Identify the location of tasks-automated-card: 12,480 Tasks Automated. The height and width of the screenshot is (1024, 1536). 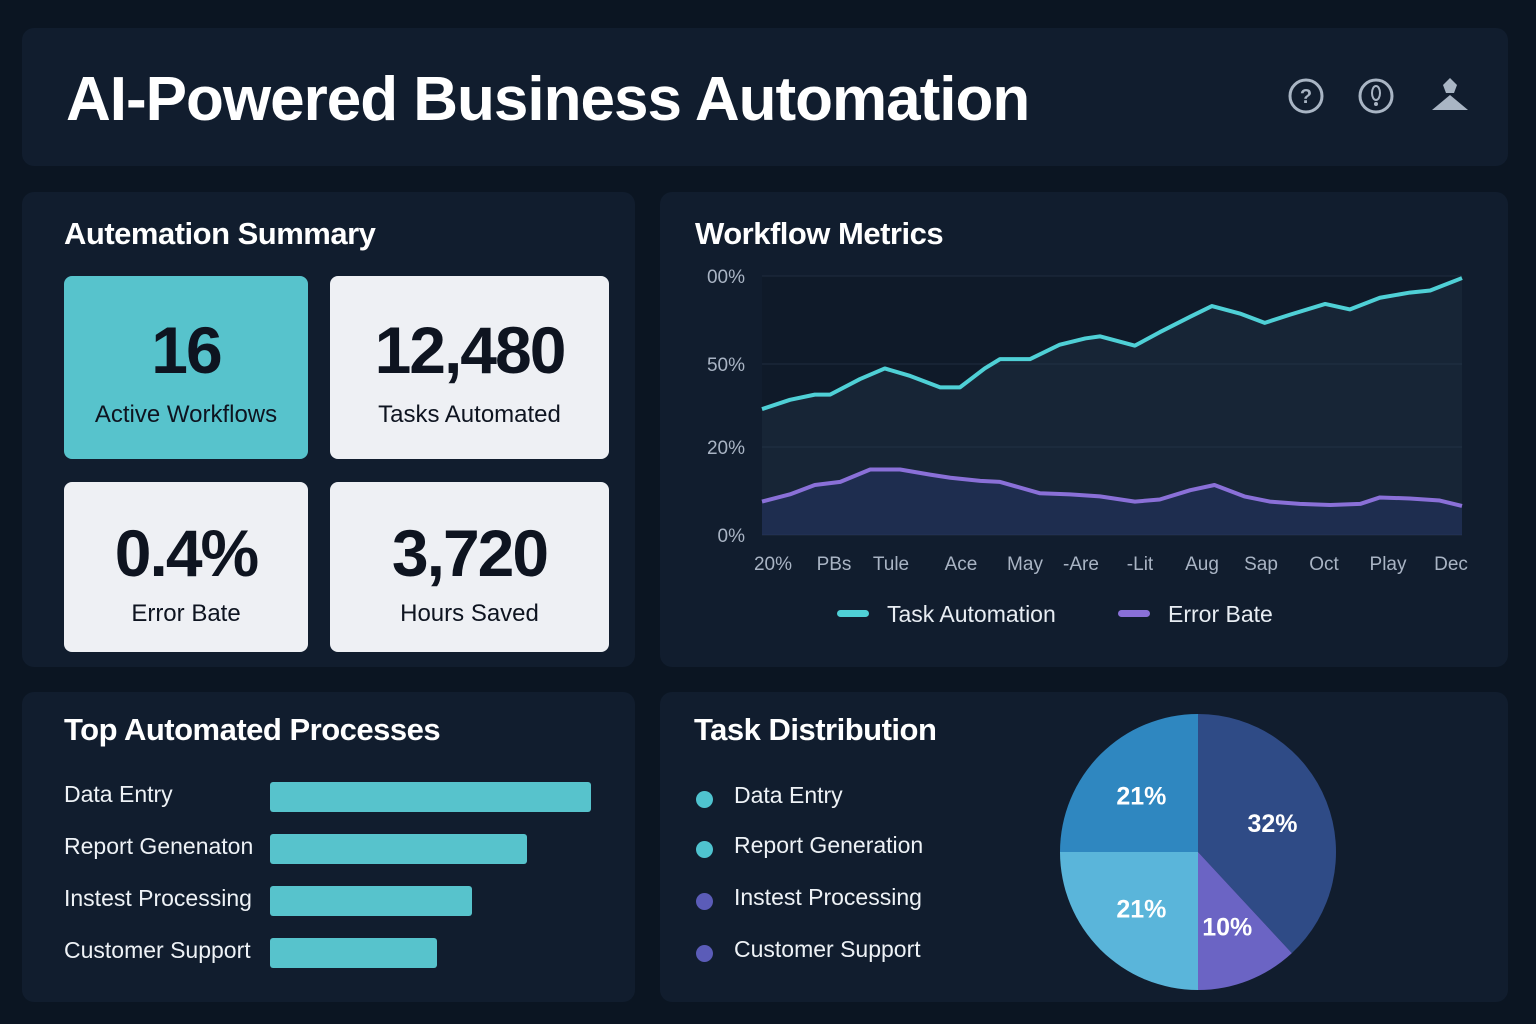
(469, 367).